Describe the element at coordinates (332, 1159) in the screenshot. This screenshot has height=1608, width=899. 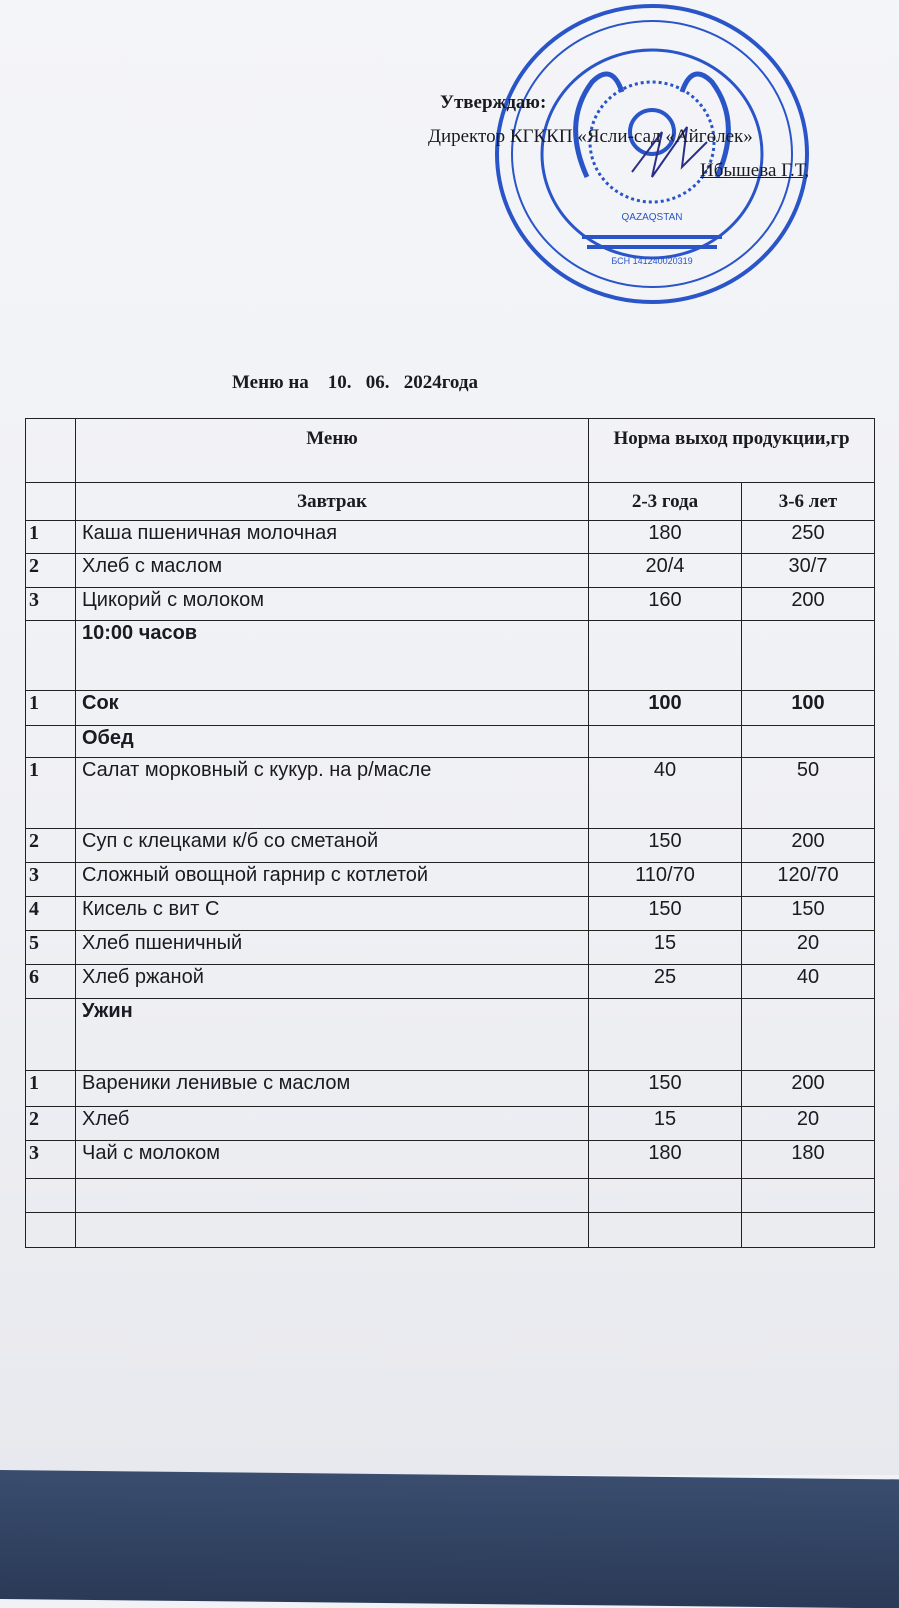
I see `dish-name: Чай с молоком` at that location.